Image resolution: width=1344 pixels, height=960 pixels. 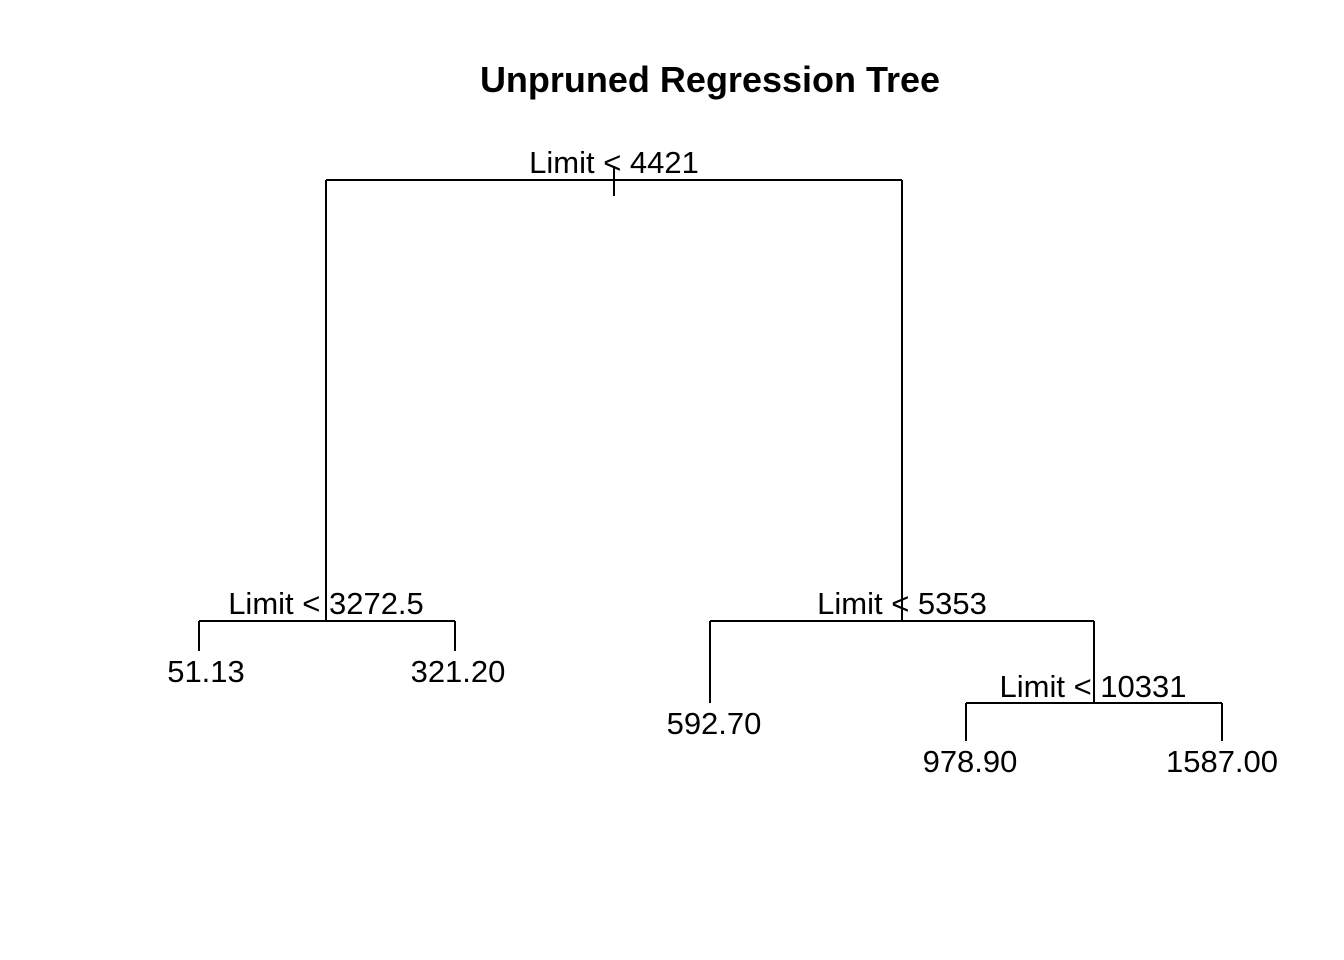 I want to click on leaf-value: 51.13, so click(x=206, y=671).